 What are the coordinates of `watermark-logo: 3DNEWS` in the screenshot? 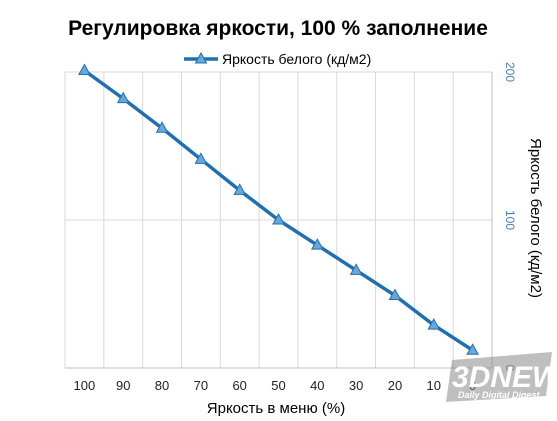 It's located at (504, 377).